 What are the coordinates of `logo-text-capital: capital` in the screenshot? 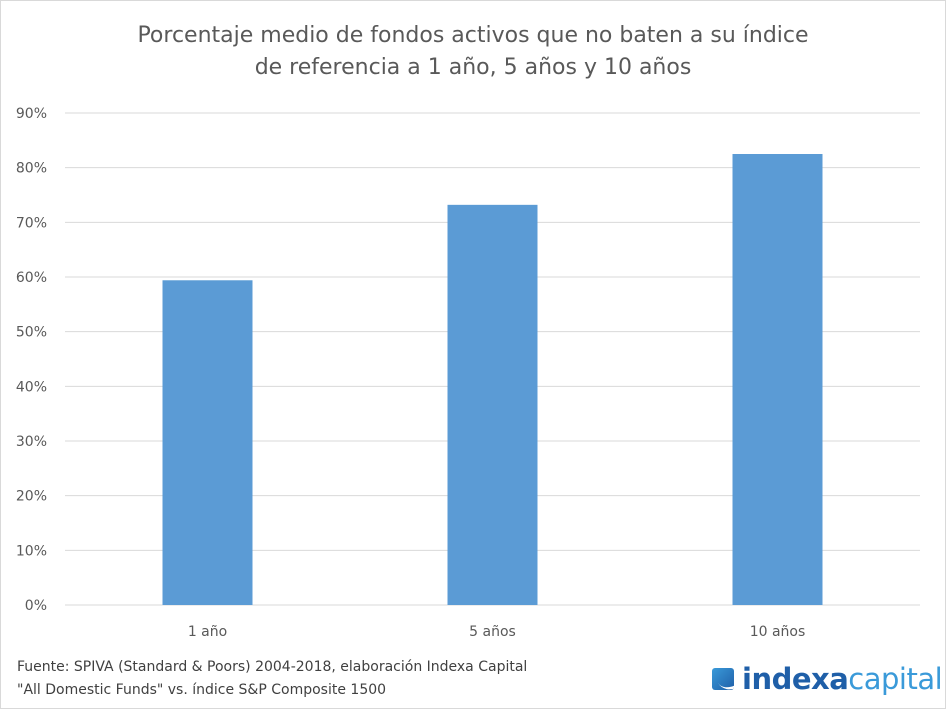 It's located at (895, 679).